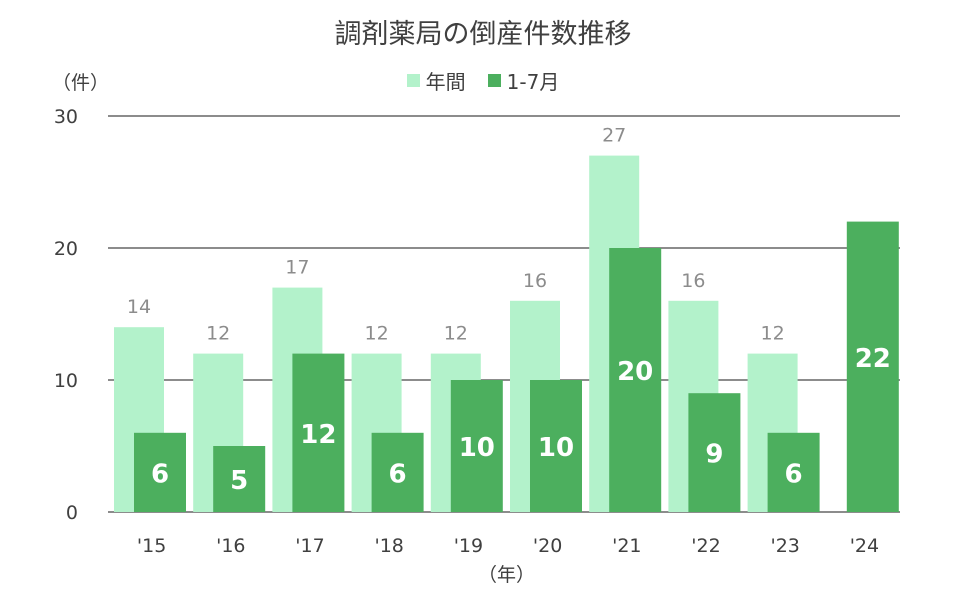 Image resolution: width=966 pixels, height=598 pixels. I want to click on x-tick-label-7: '22, so click(705, 546).